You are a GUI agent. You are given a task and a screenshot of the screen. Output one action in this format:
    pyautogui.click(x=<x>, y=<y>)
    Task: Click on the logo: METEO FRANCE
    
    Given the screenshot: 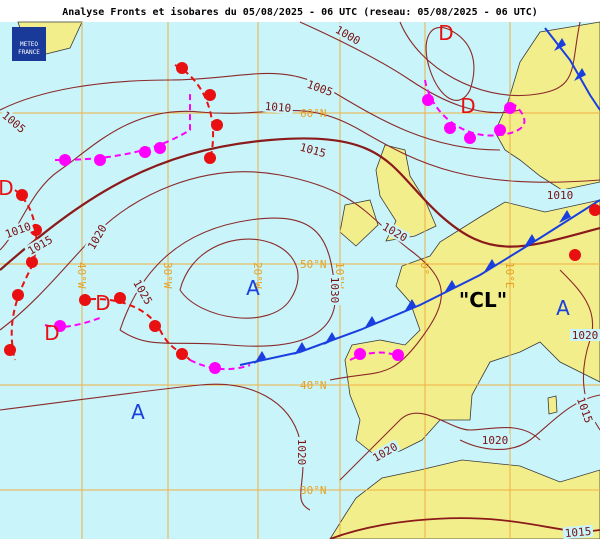 What is the action you would take?
    pyautogui.click(x=29, y=44)
    